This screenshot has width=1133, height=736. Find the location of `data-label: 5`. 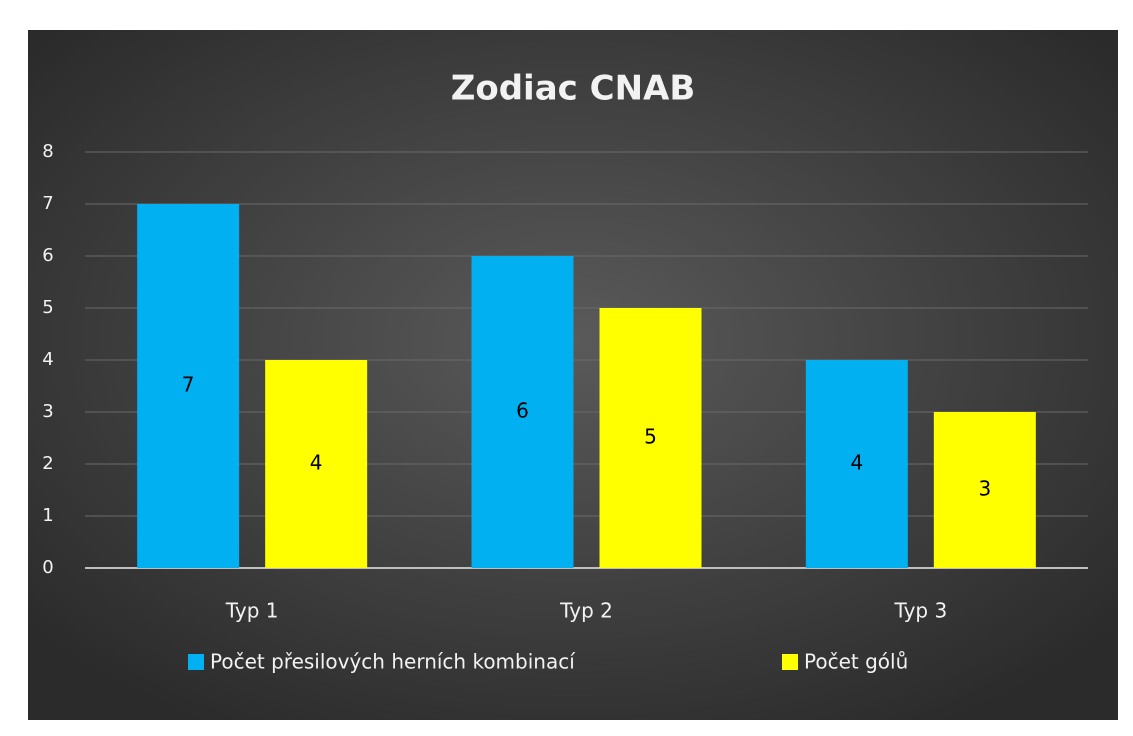

data-label: 5 is located at coordinates (650, 437).